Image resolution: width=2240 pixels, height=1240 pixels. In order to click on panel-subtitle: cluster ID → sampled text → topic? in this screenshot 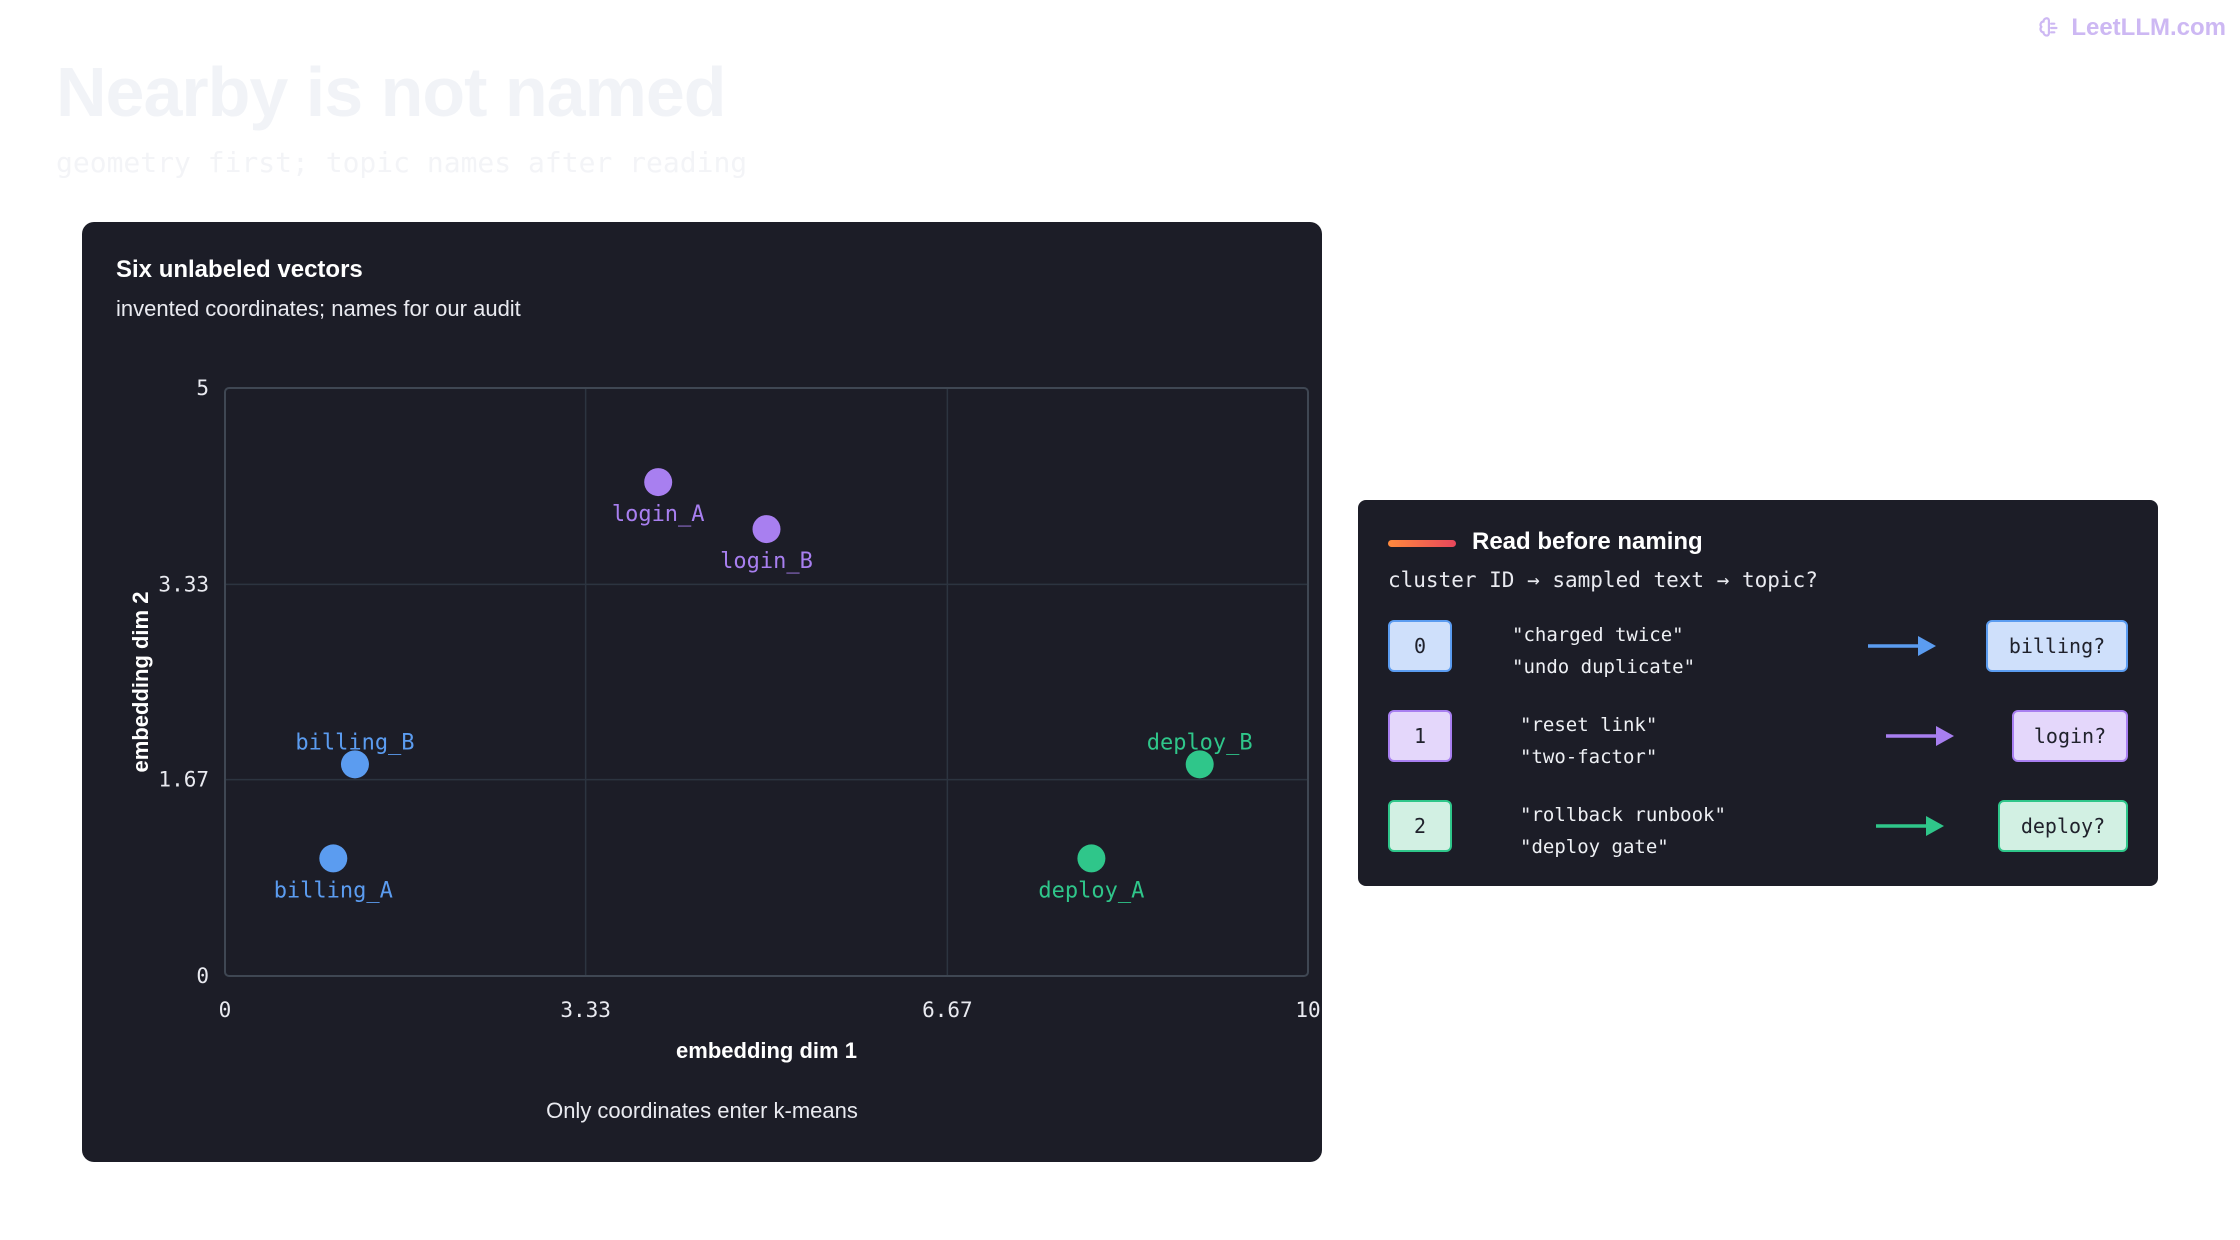, I will do `click(1603, 580)`.